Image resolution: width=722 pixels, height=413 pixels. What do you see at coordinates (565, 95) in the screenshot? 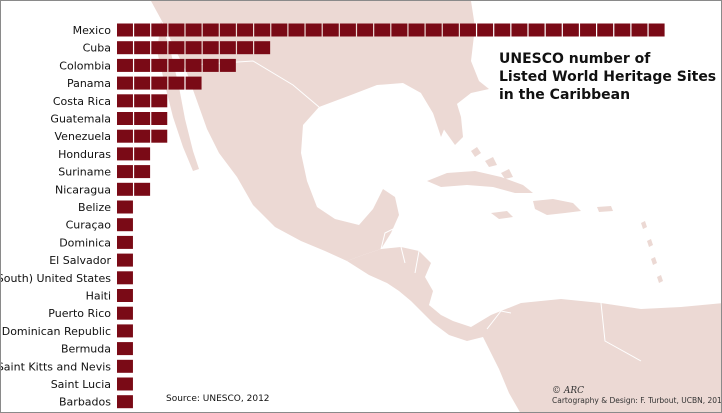
I see `chart-title-line-3: in the Caribbean` at bounding box center [565, 95].